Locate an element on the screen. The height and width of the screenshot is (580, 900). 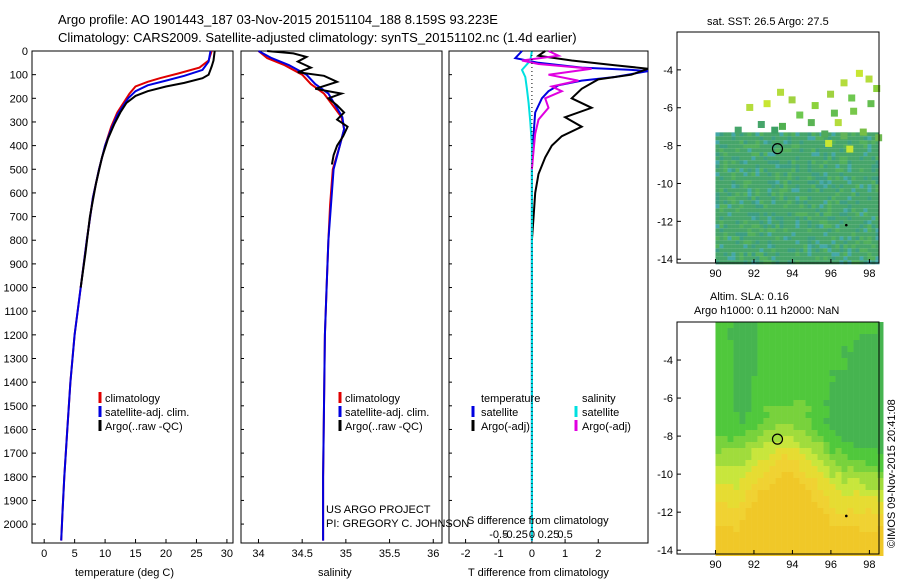
temp-legend-sat: satellite-adj. clim. is located at coordinates (147, 413).